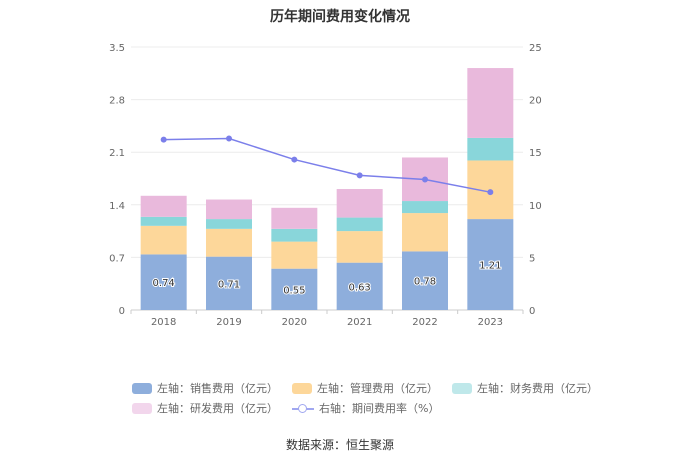 This screenshot has height=460, width=680. What do you see at coordinates (117, 153) in the screenshot?
I see `left-axis-tick-label: 2.1` at bounding box center [117, 153].